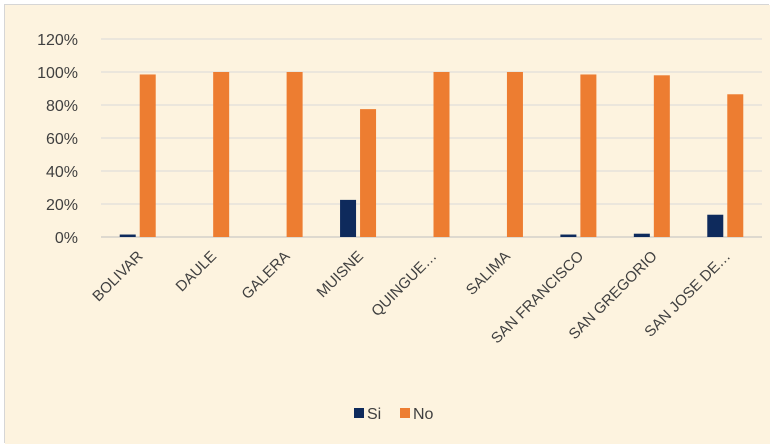 This screenshot has width=773, height=447. Describe the element at coordinates (394, 414) in the screenshot. I see `legend: Si No` at that location.